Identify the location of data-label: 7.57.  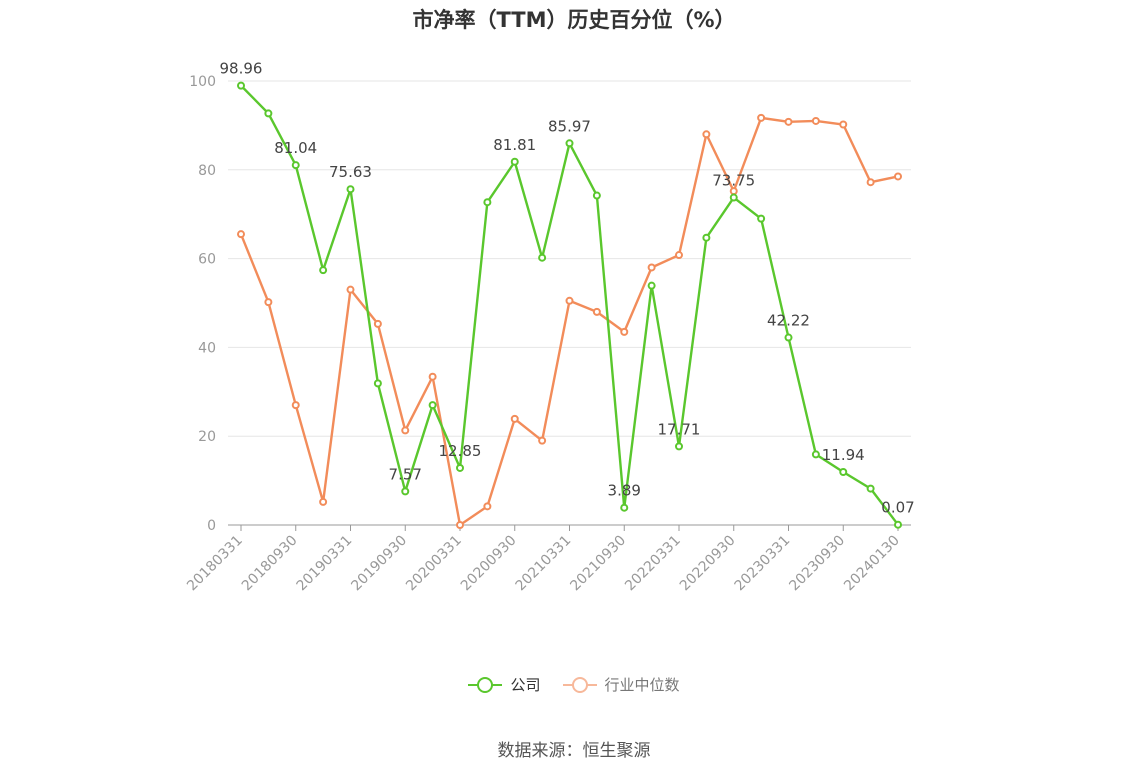
(405, 474).